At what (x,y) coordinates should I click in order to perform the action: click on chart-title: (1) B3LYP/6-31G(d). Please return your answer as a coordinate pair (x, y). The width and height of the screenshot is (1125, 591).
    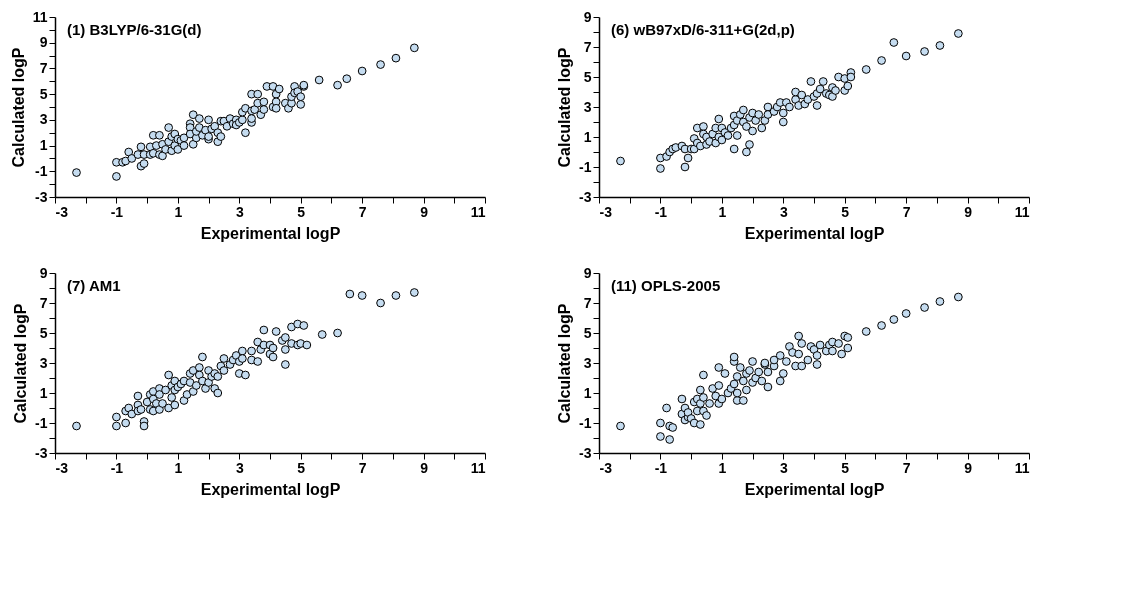
    Looking at the image, I should click on (134, 29).